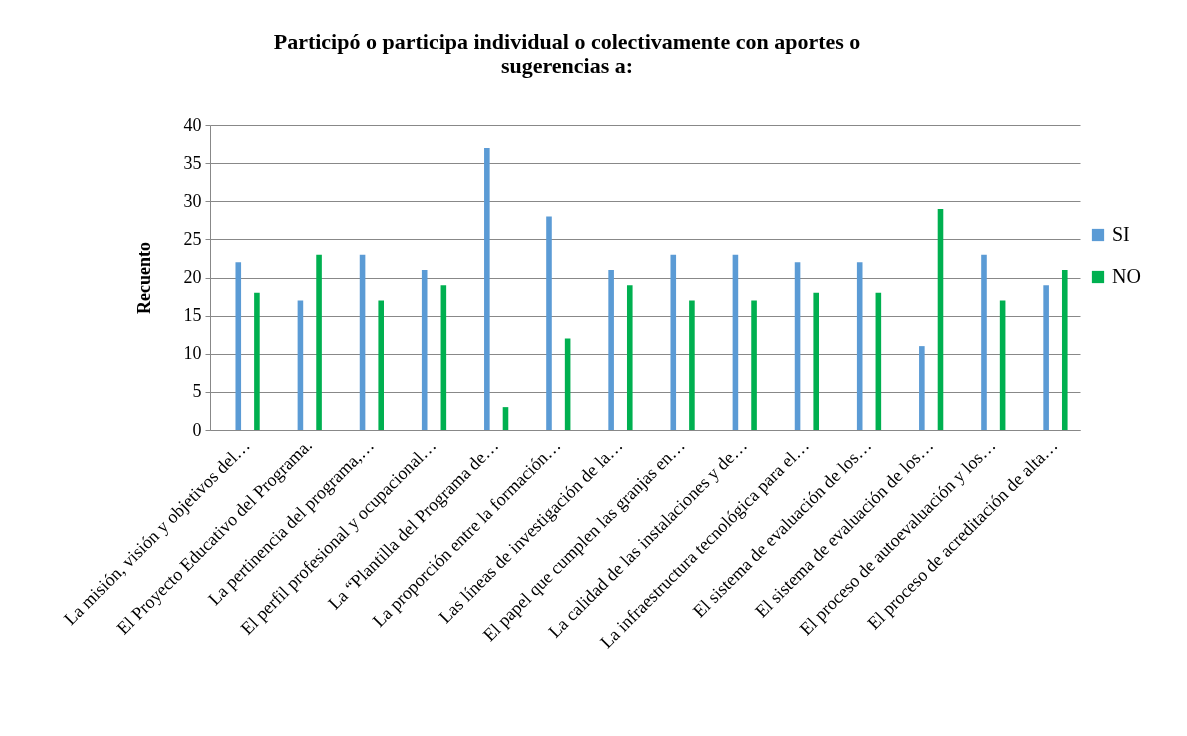  Describe the element at coordinates (567, 53) in the screenshot. I see `chart-title: Participó o participa individual o colectivamente con aportes o sugerencias a:` at that location.